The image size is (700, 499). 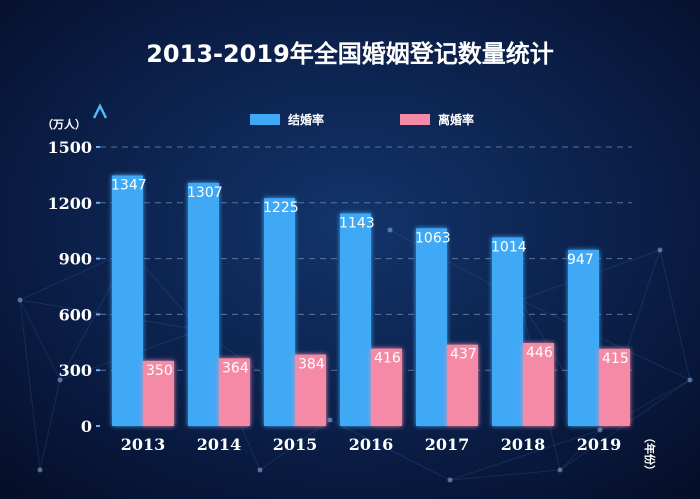 I want to click on data-label: 1143, so click(x=357, y=223).